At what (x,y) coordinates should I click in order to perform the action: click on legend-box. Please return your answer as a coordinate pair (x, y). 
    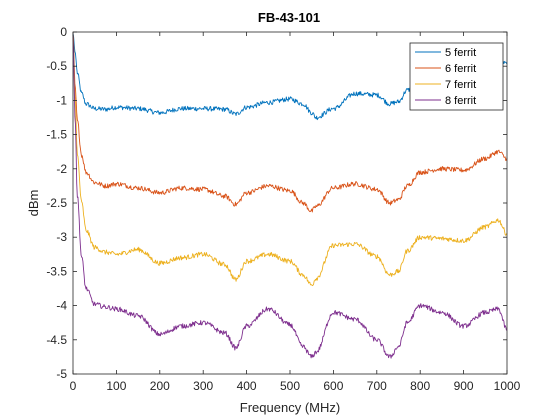
    Looking at the image, I should click on (456, 76).